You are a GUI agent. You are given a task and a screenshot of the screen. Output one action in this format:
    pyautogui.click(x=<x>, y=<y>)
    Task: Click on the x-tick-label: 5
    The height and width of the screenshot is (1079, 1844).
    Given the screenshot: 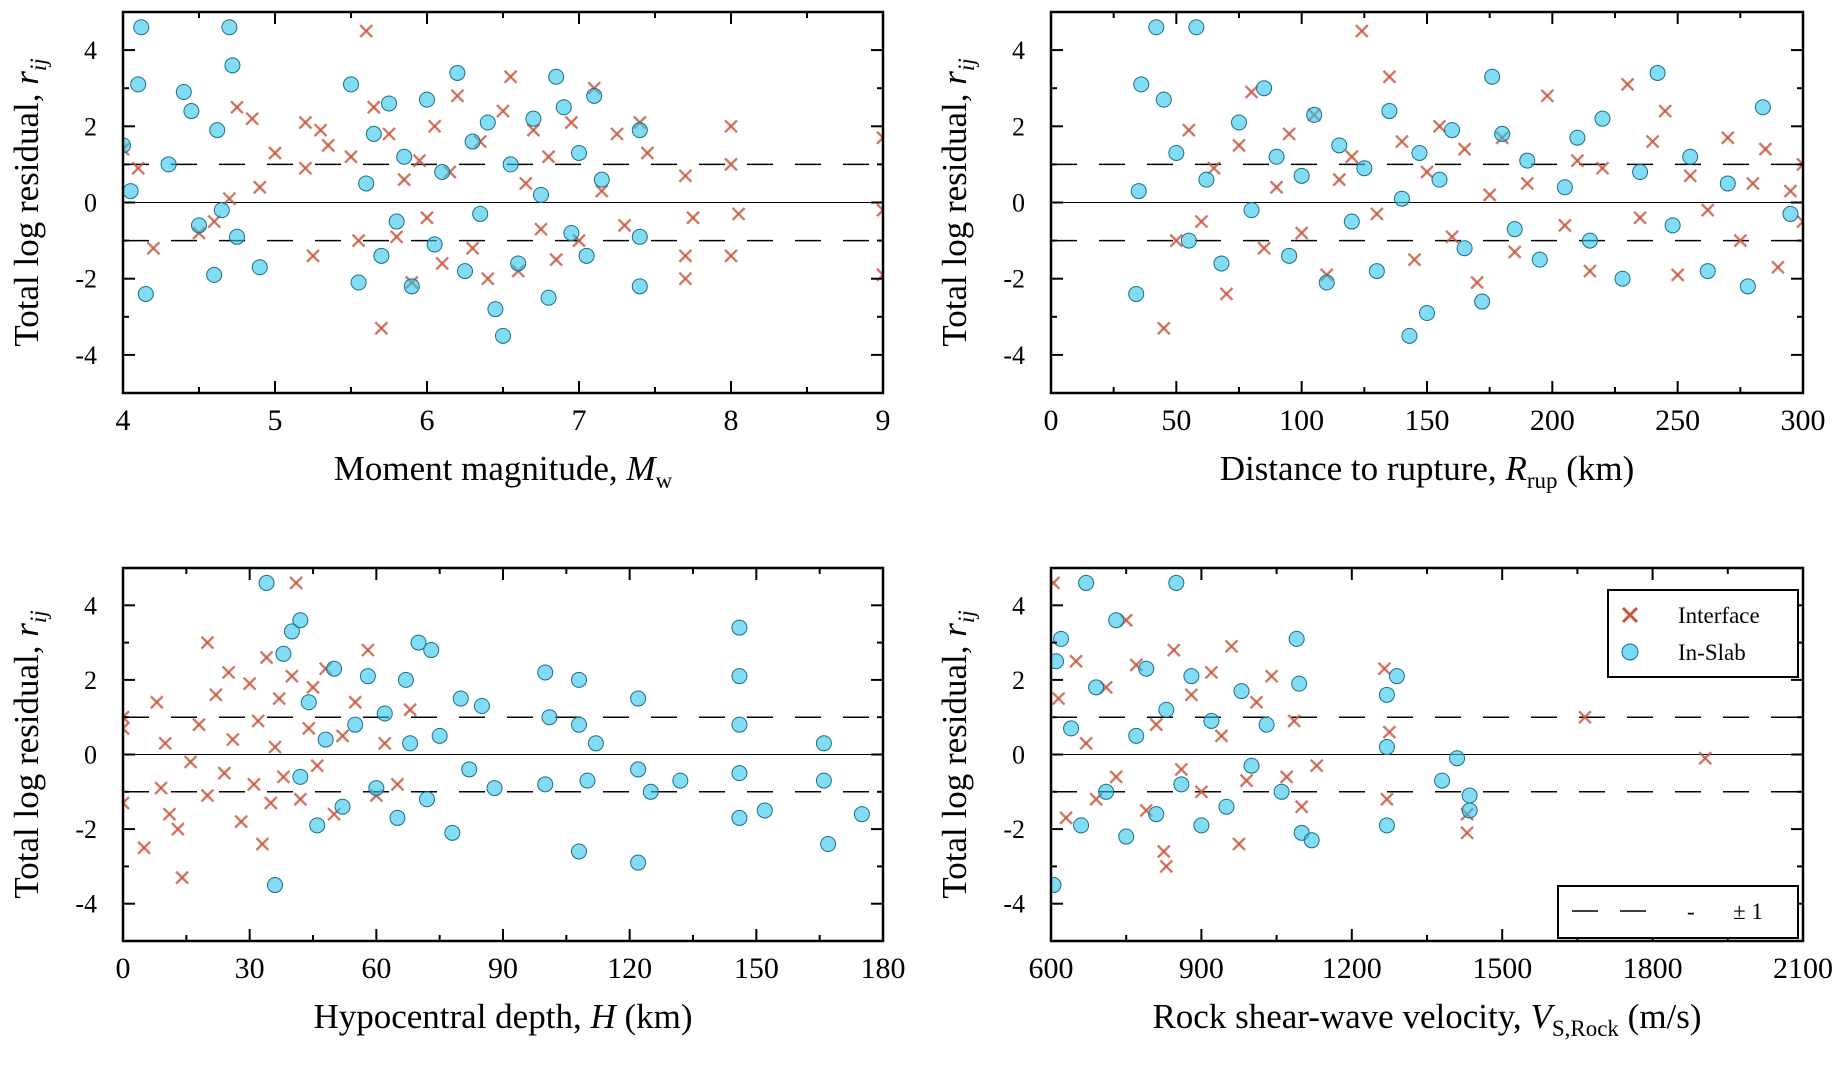 What is the action you would take?
    pyautogui.click(x=275, y=420)
    